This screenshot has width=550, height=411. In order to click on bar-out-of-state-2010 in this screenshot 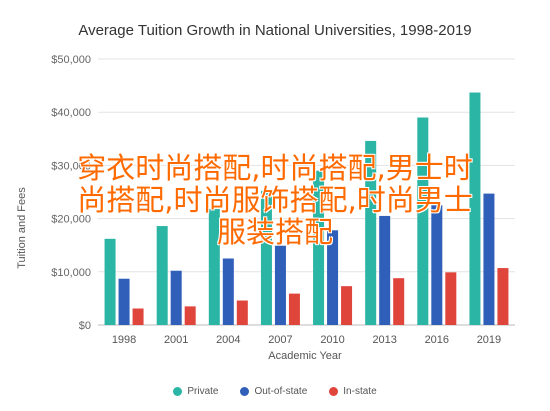, I will do `click(333, 277)`.